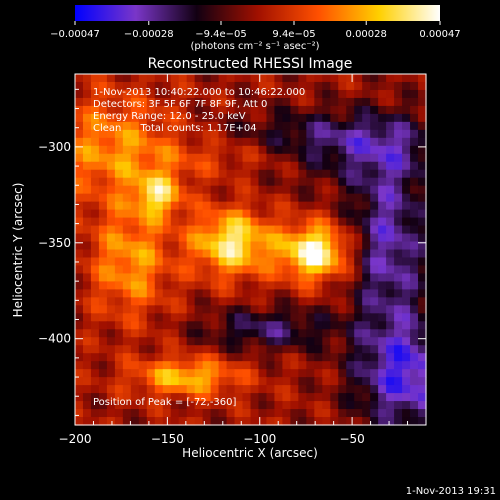  What do you see at coordinates (165, 402) in the screenshot?
I see `peak-position-annotation: Position of Peak = [-72,-360]` at bounding box center [165, 402].